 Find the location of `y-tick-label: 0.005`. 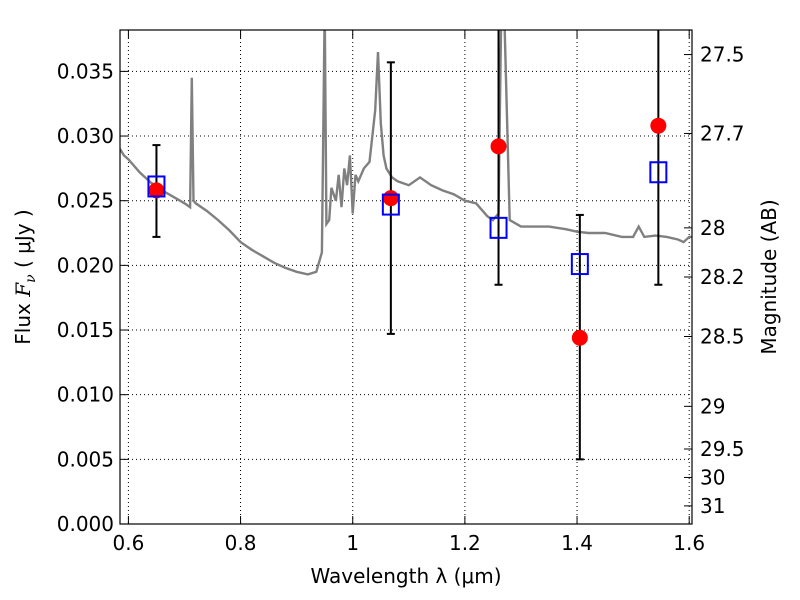

y-tick-label: 0.005 is located at coordinates (85, 459).